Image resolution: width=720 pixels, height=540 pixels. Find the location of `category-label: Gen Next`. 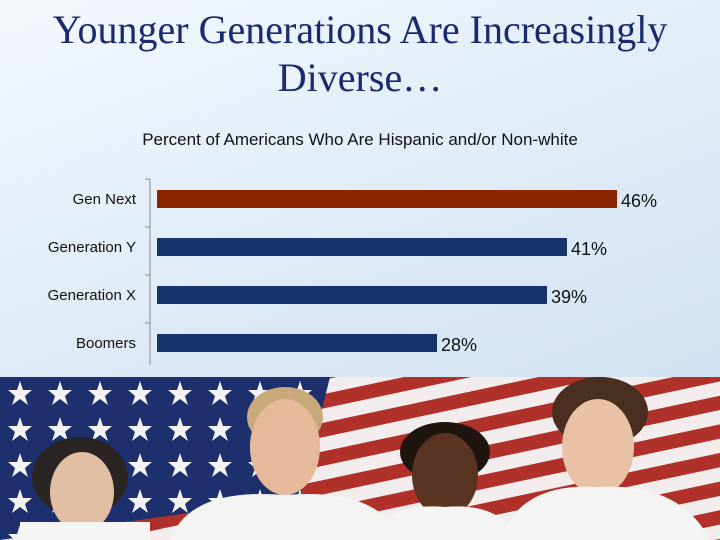

category-label: Gen Next is located at coordinates (105, 199).